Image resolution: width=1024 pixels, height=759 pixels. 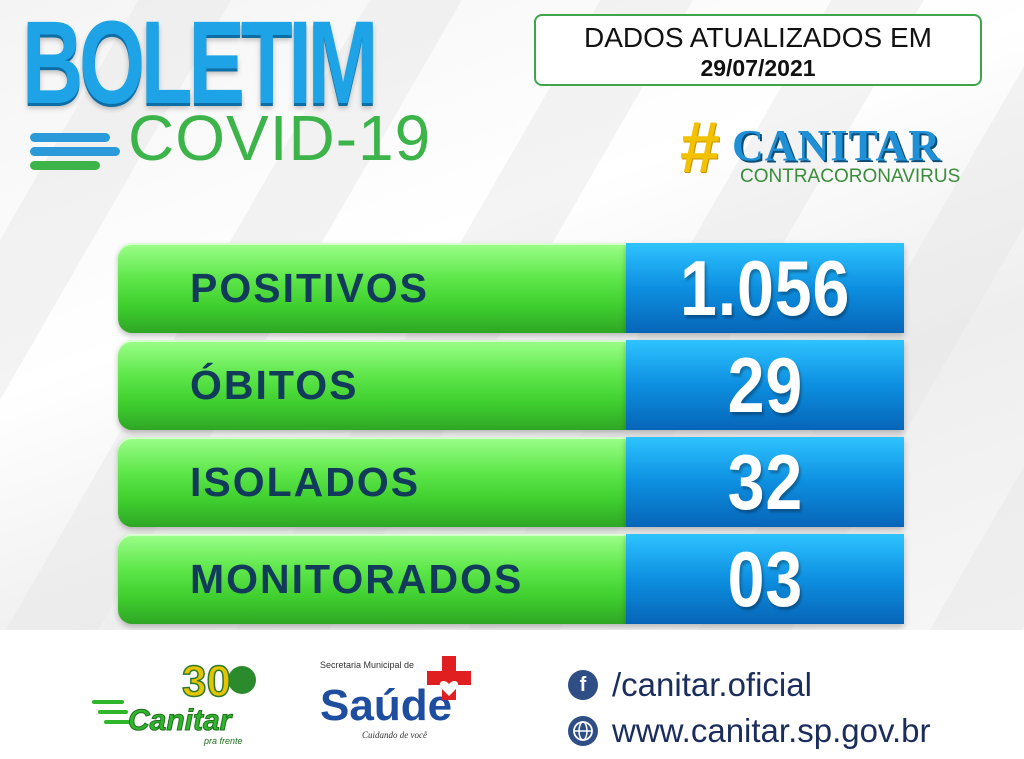 I want to click on globe-icon, so click(x=583, y=731).